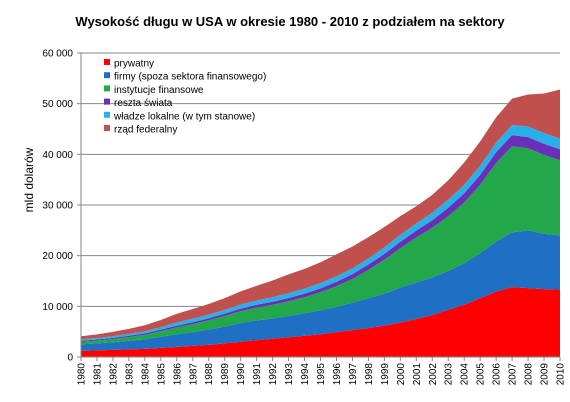 The image size is (570, 402). I want to click on x-tick-label: 1990, so click(241, 374).